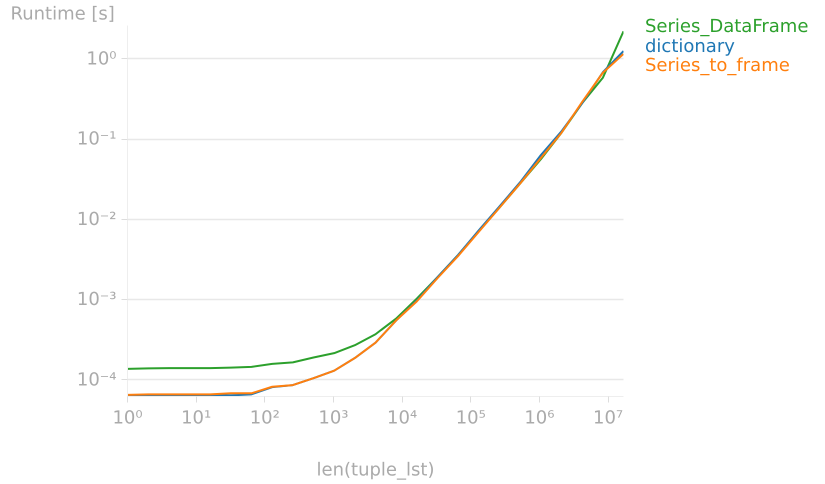  I want to click on x-tick-label: 10⁵, so click(471, 418).